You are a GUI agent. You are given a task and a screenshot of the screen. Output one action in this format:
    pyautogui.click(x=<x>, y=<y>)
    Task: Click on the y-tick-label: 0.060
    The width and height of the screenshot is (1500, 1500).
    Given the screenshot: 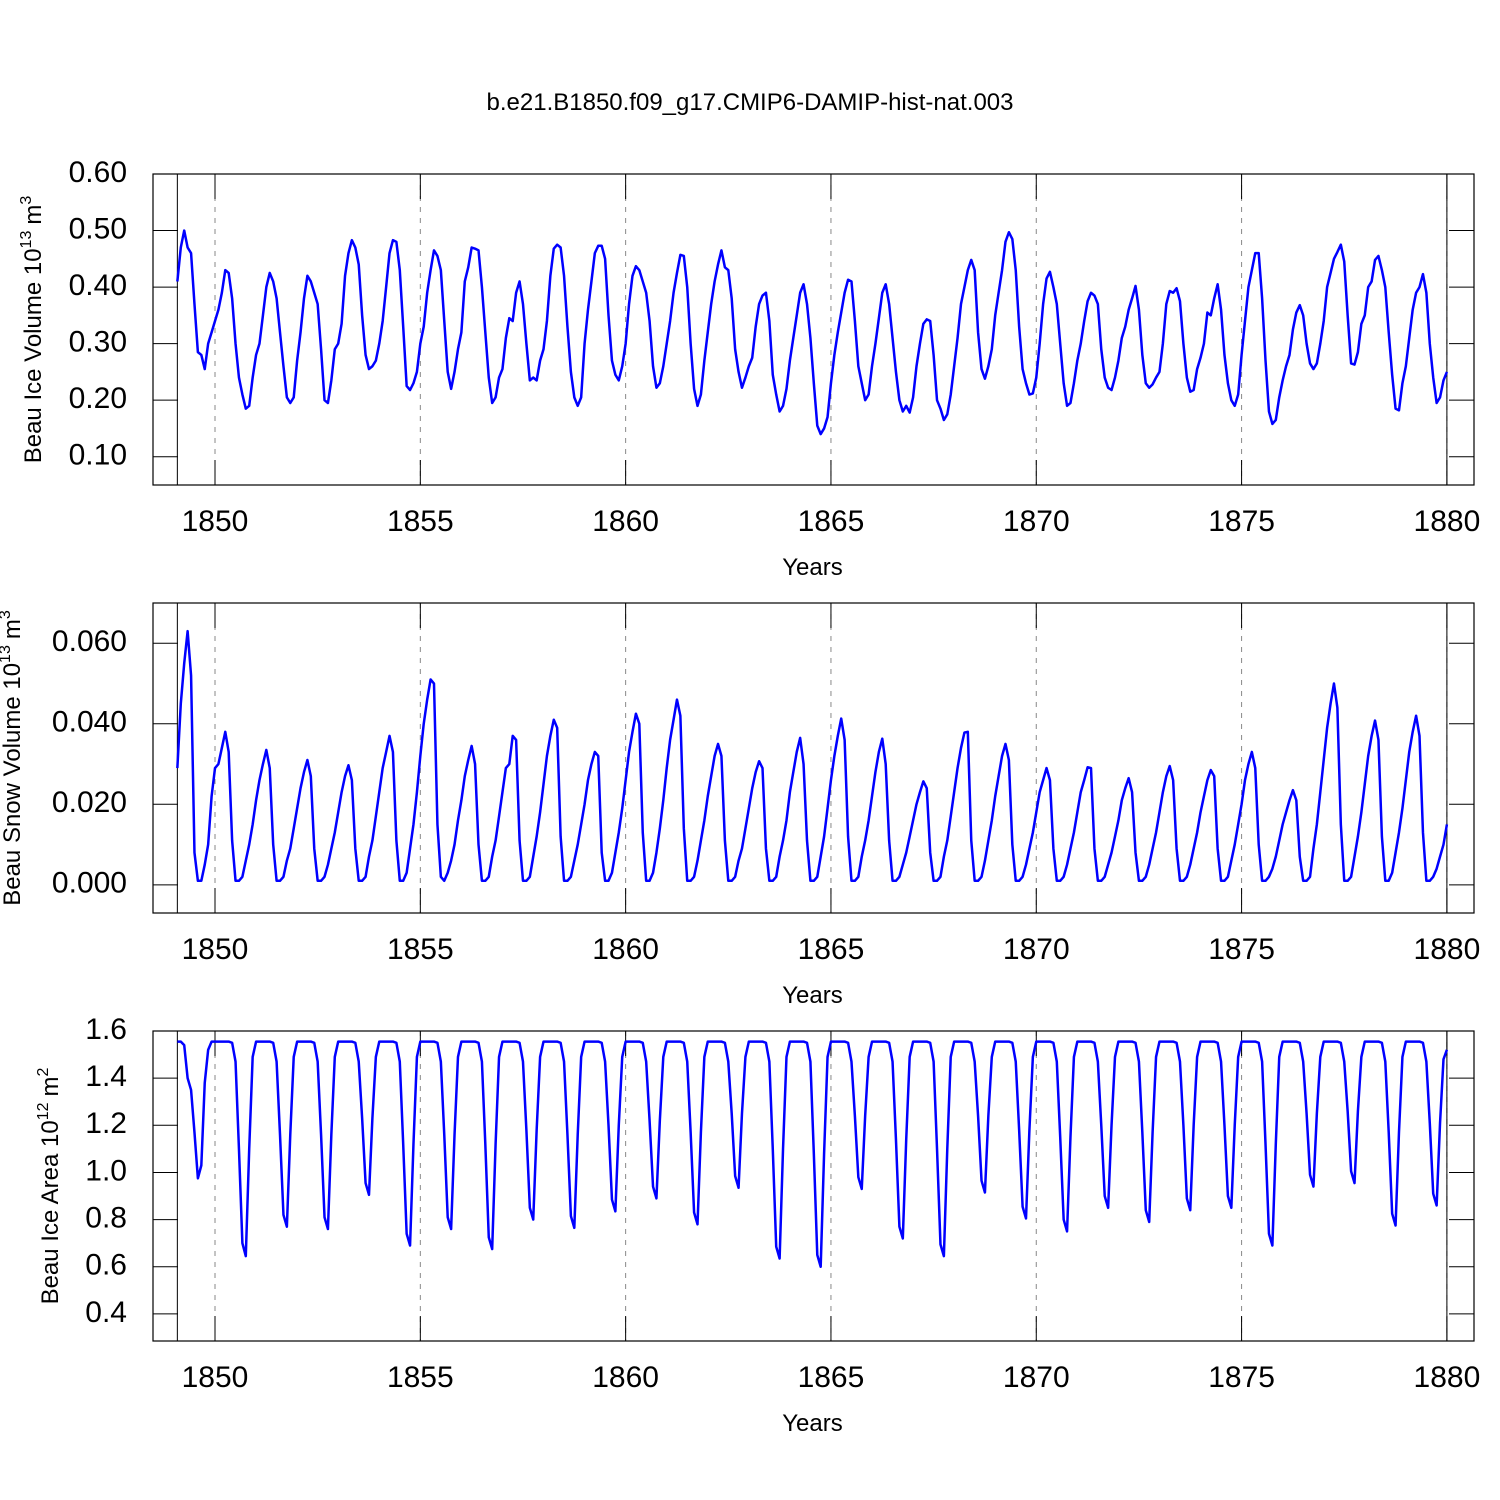 What is the action you would take?
    pyautogui.click(x=89, y=641)
    